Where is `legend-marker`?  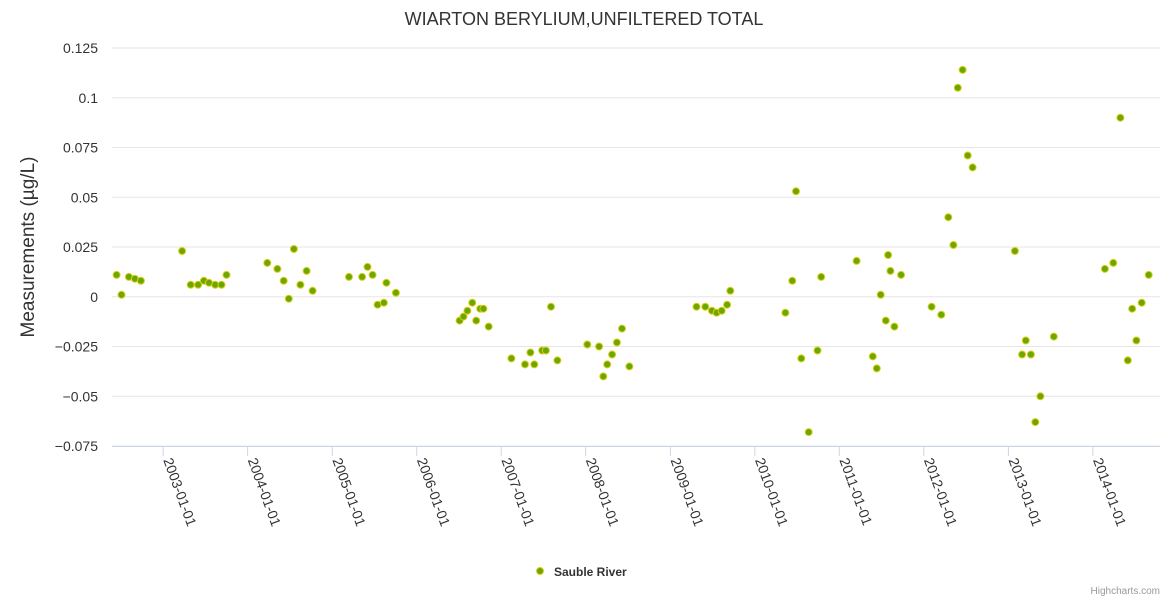
legend-marker is located at coordinates (540, 571).